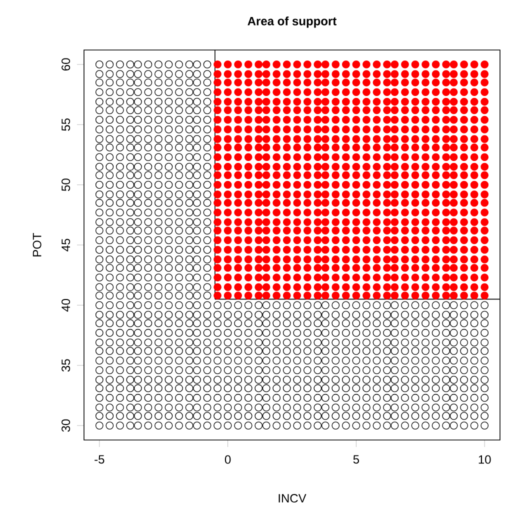 The width and height of the screenshot is (522, 519). Describe the element at coordinates (66, 185) in the screenshot. I see `y-tick-label: 50` at that location.